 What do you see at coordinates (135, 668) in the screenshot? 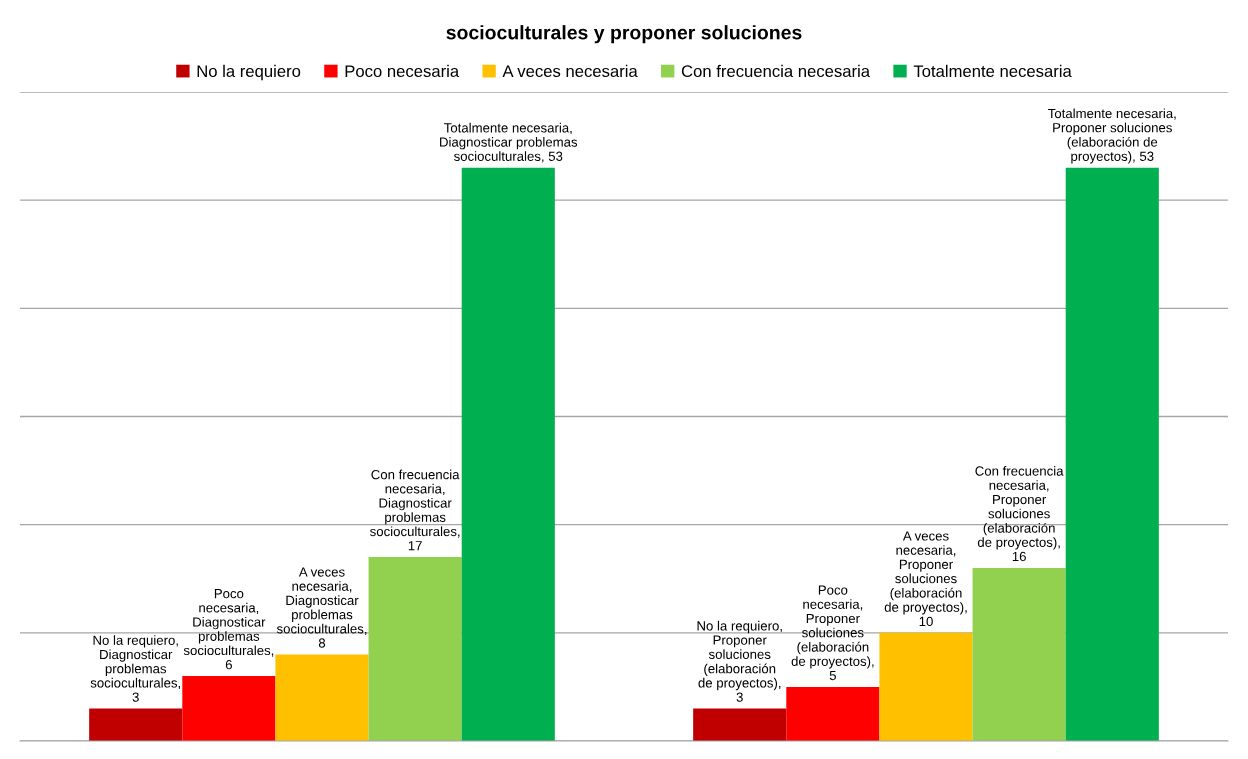
I see `data-label: No la requiero, Diagnosticar problemas socioculturales, 3` at bounding box center [135, 668].